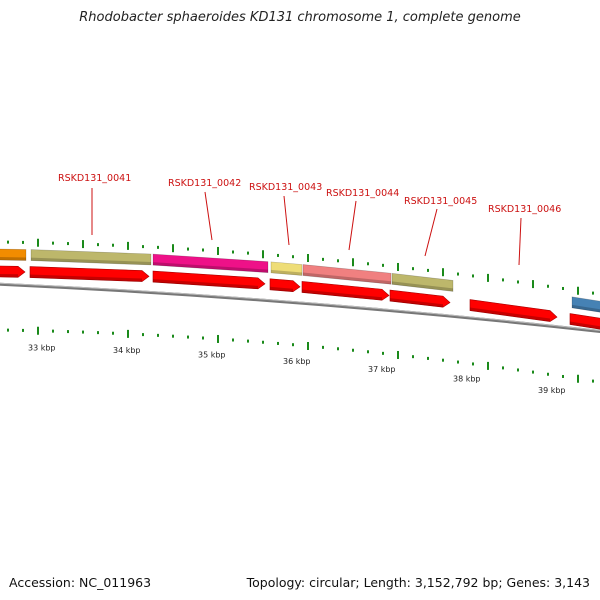 This screenshot has height=600, width=600. I want to click on gene-label: RSKD131_0041, so click(94, 178).